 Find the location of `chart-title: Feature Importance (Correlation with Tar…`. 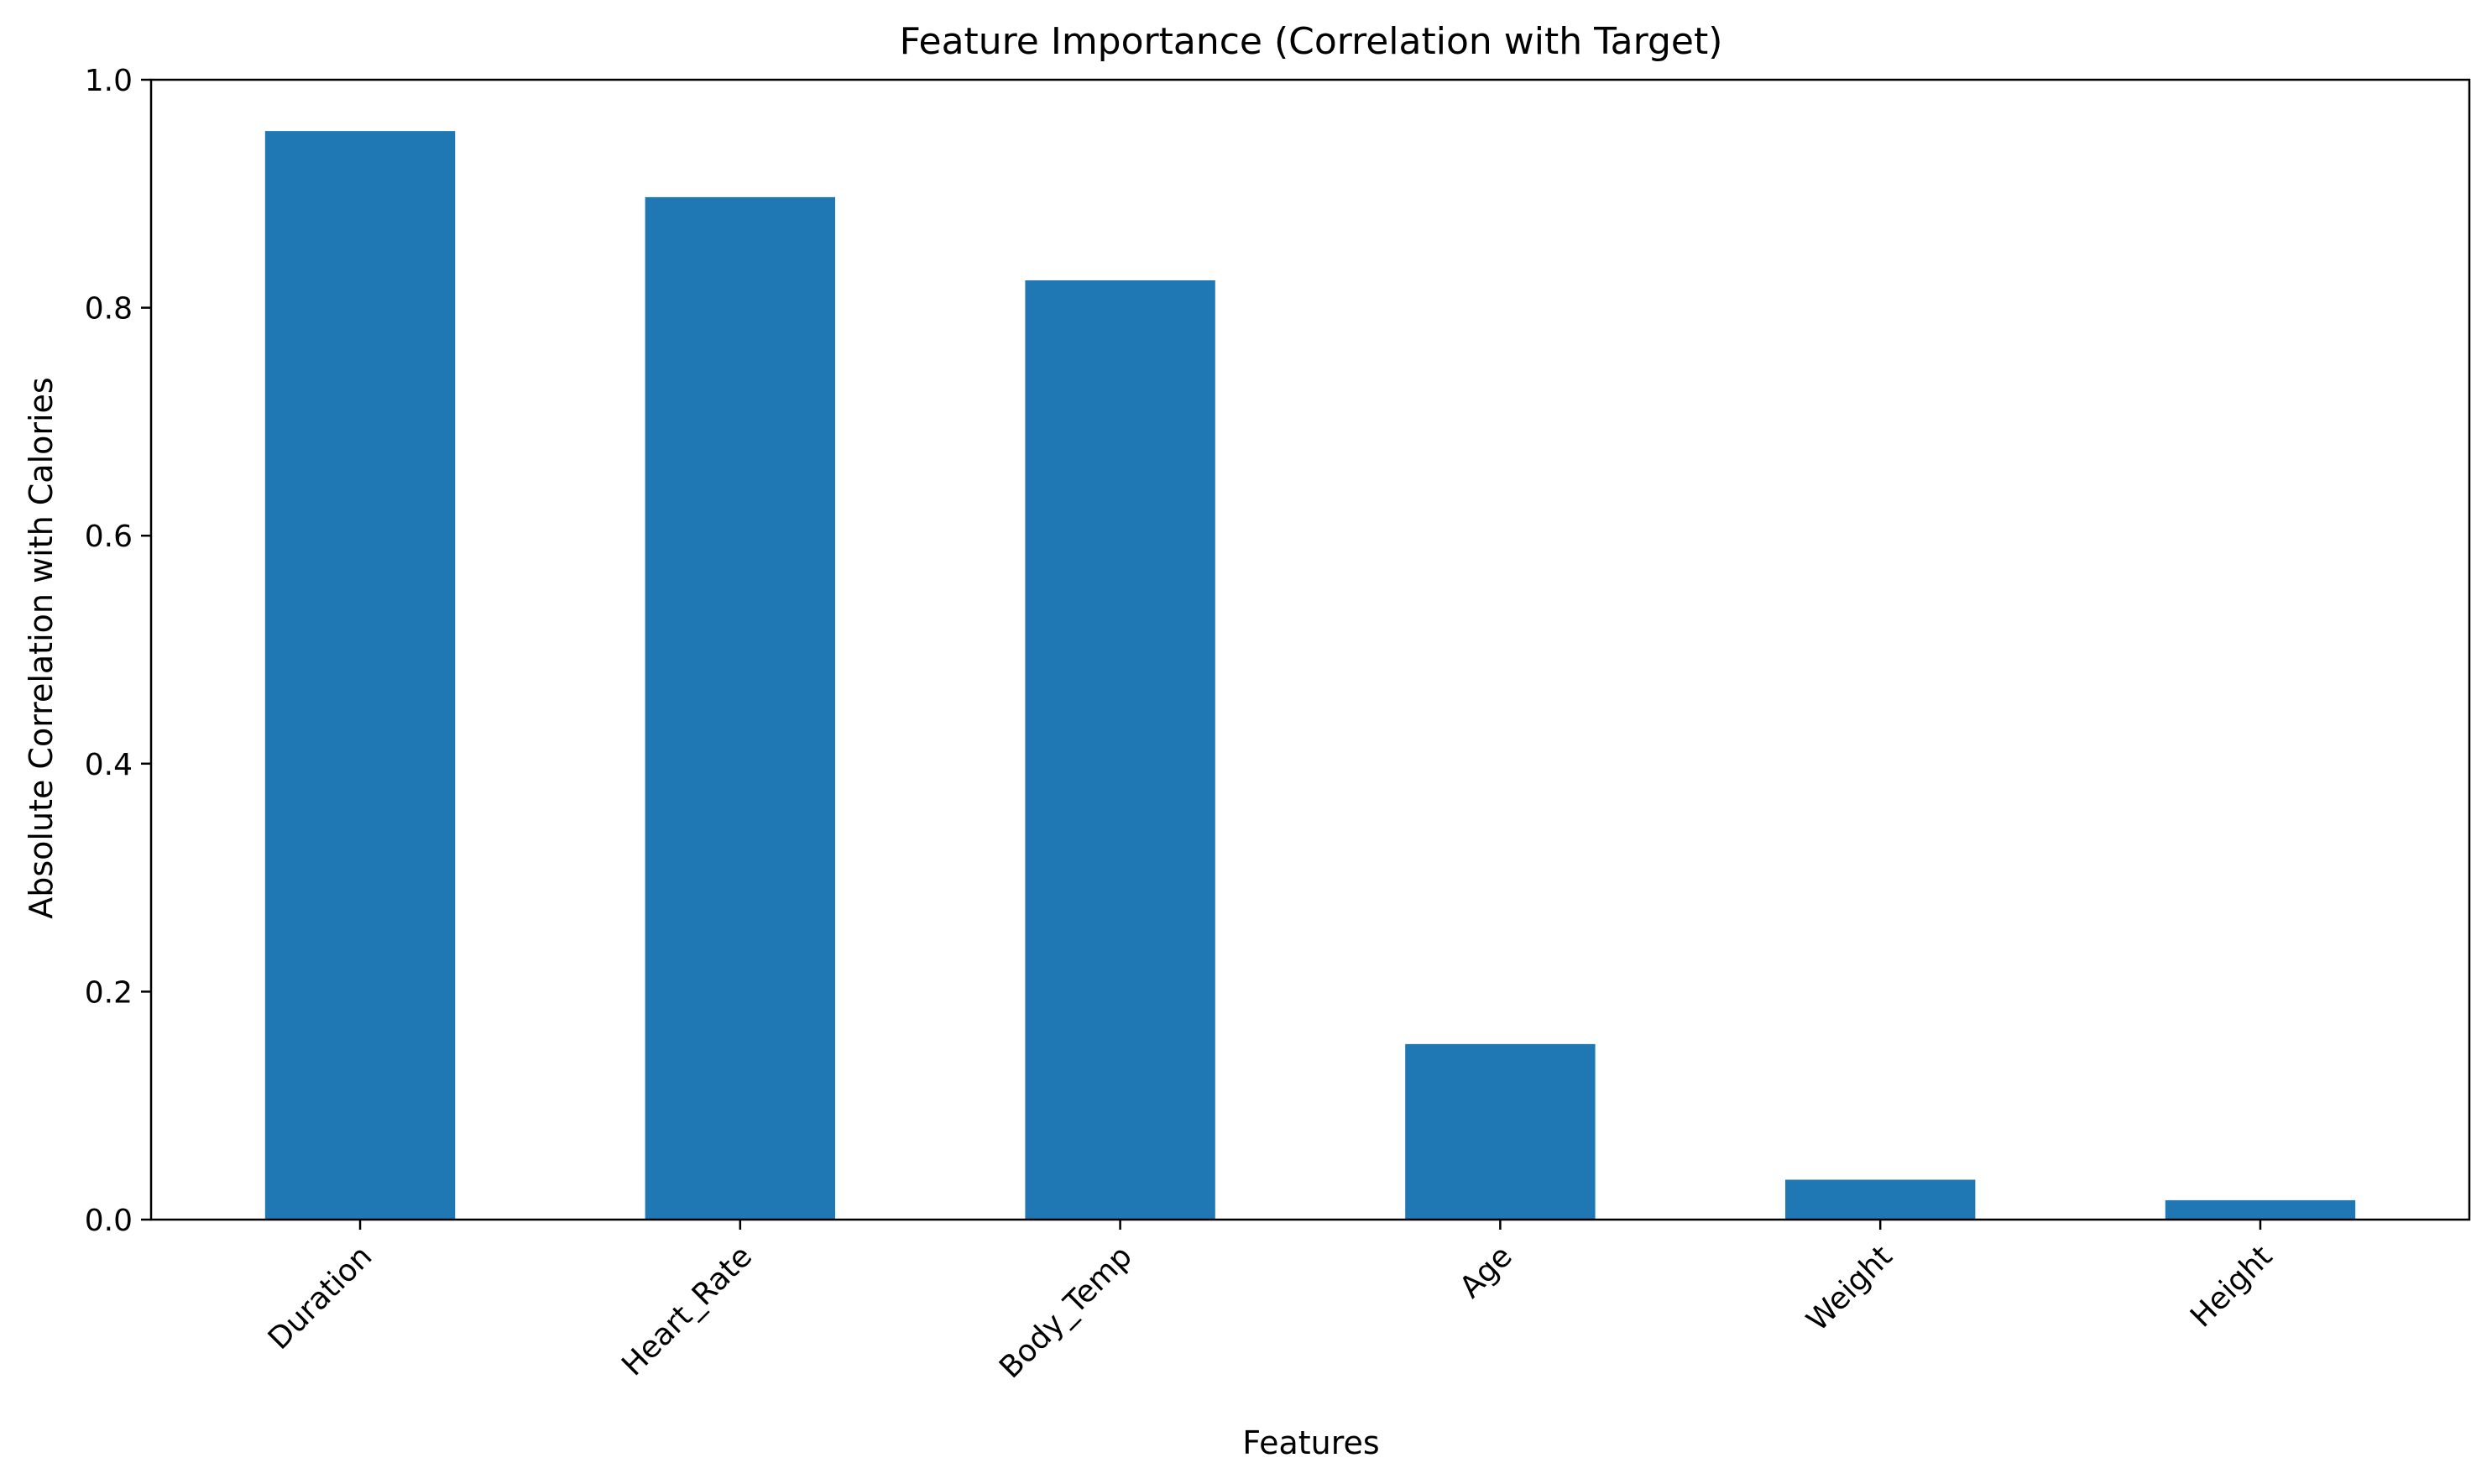

chart-title: Feature Importance (Correlation with Tar… is located at coordinates (1311, 41).